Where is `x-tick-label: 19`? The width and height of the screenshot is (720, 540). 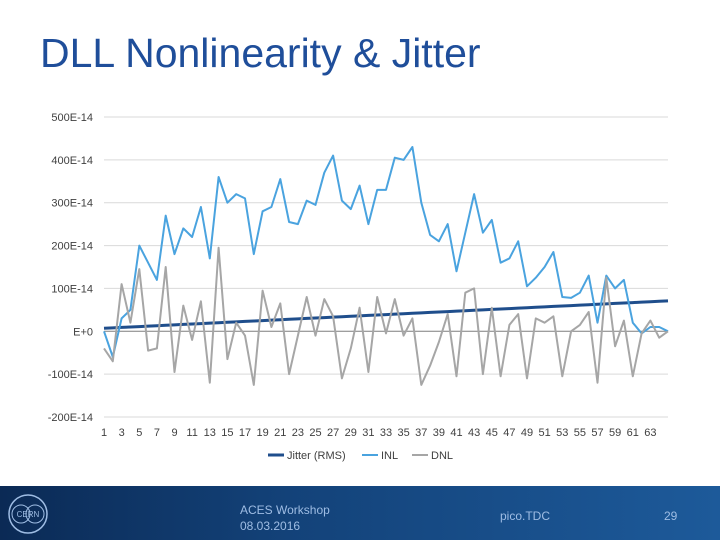
x-tick-label: 19 is located at coordinates (263, 433).